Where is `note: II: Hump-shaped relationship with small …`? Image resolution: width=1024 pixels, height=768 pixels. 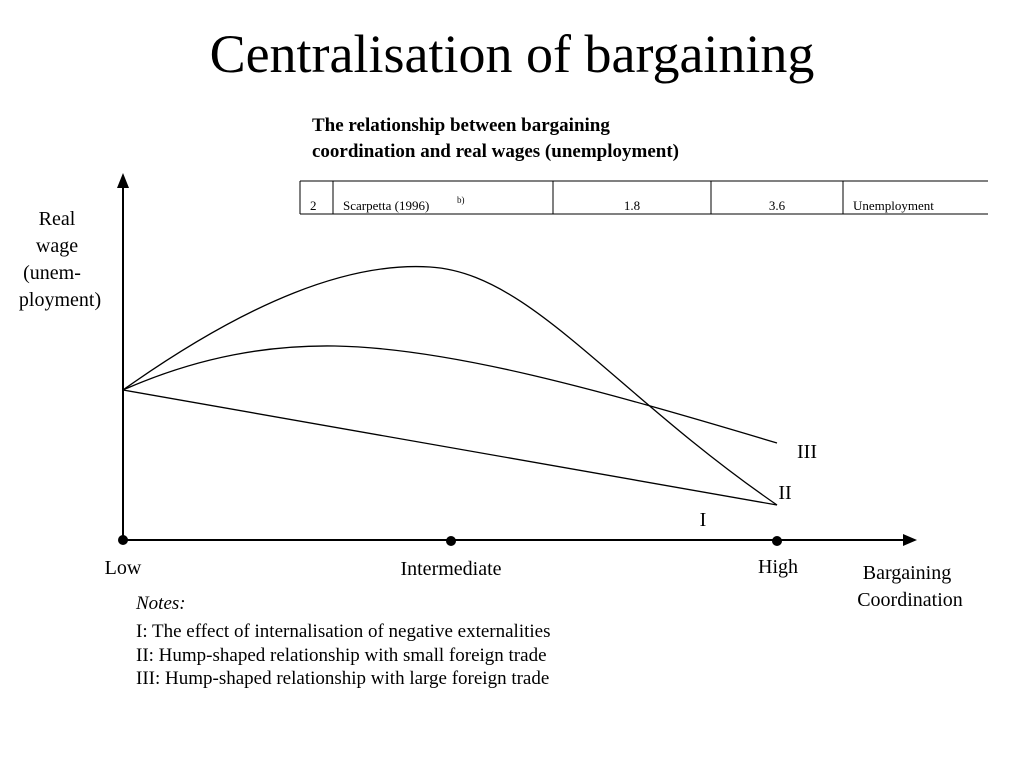
note: II: Hump-shaped relationship with small … is located at coordinates (341, 655).